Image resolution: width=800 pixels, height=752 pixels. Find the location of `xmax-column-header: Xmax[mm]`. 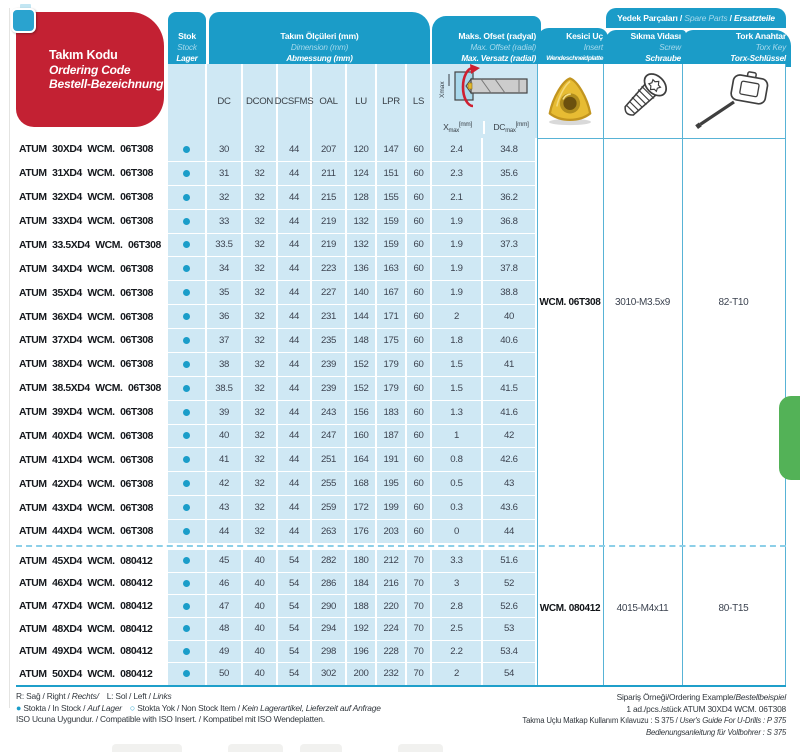

xmax-column-header: Xmax[mm] is located at coordinates (457, 127).